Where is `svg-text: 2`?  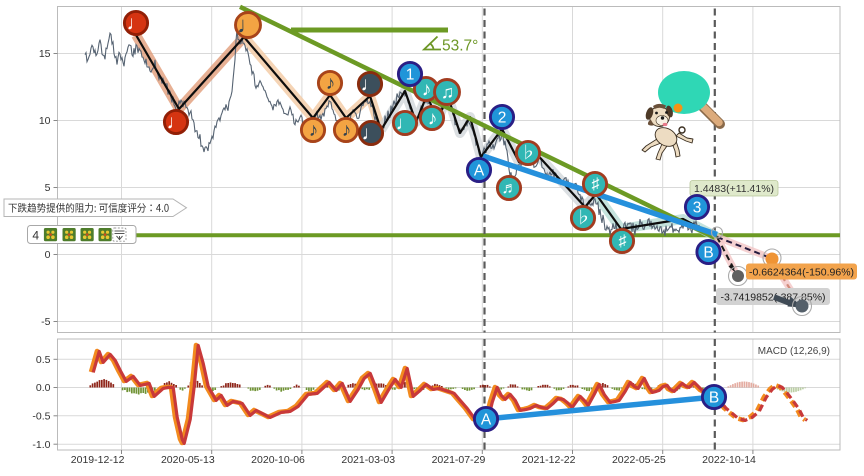 svg-text: 2 is located at coordinates (502, 118).